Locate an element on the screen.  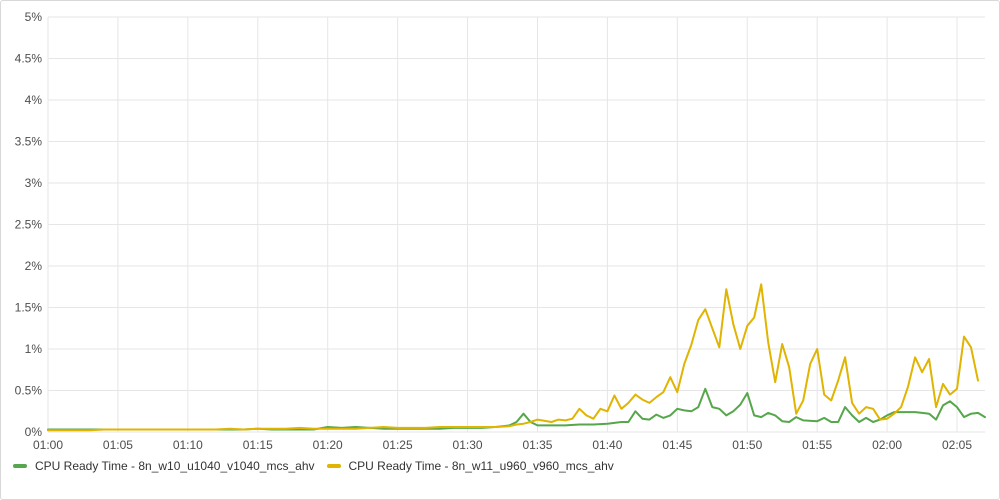
y-tick-label: 3% is located at coordinates (34, 183).